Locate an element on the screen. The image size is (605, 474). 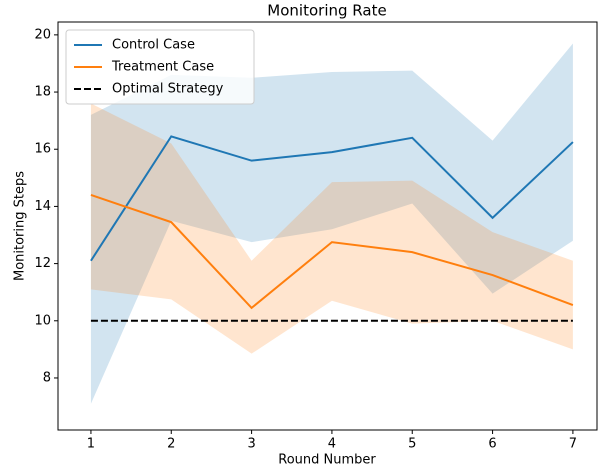
y-tick-label: 14 is located at coordinates (42, 206).